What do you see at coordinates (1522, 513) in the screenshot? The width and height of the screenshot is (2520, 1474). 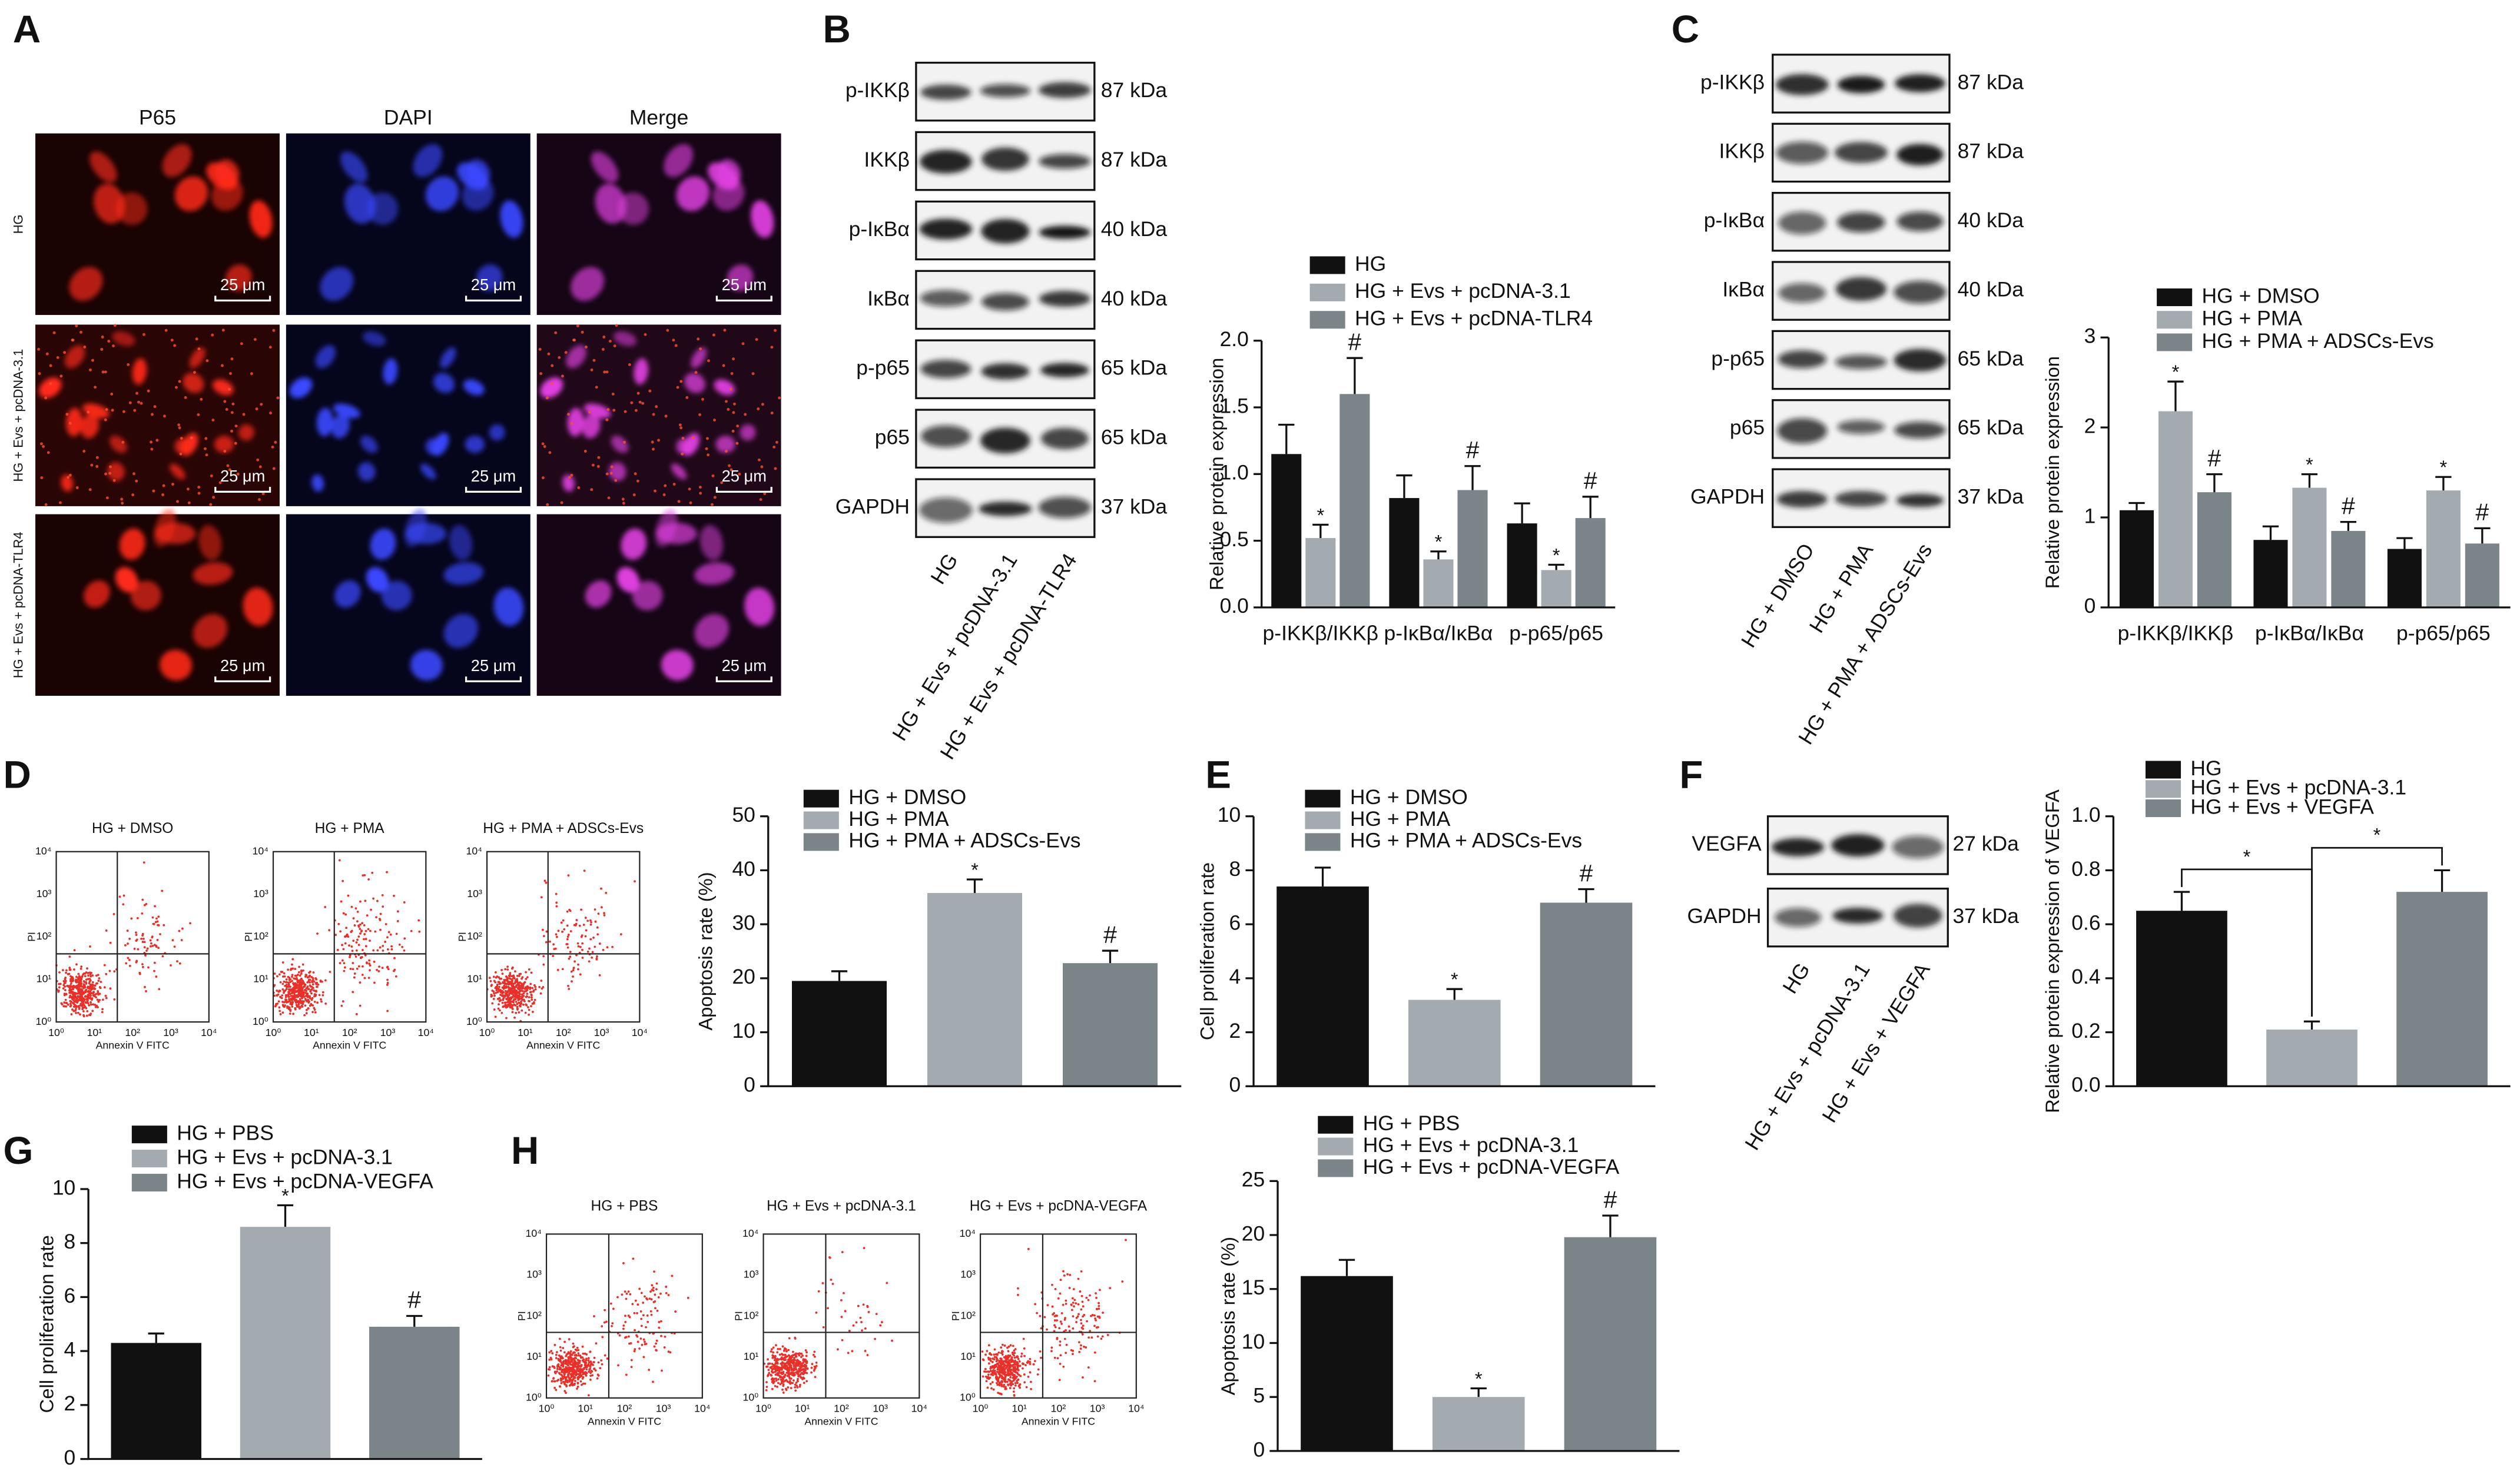 I see `error-bar` at bounding box center [1522, 513].